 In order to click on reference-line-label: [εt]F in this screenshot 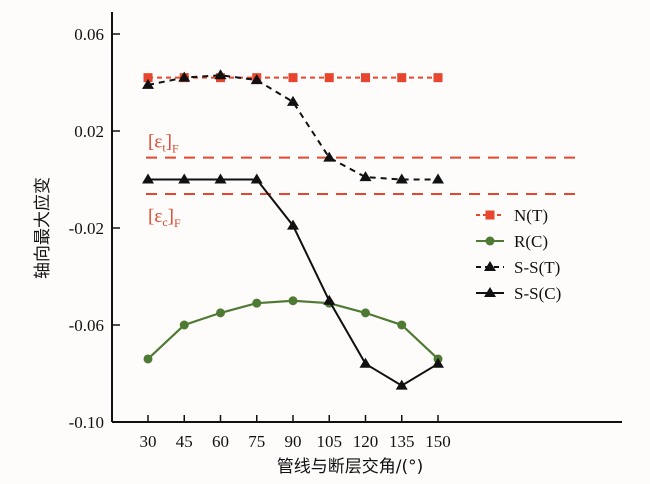, I will do `click(163, 144)`.